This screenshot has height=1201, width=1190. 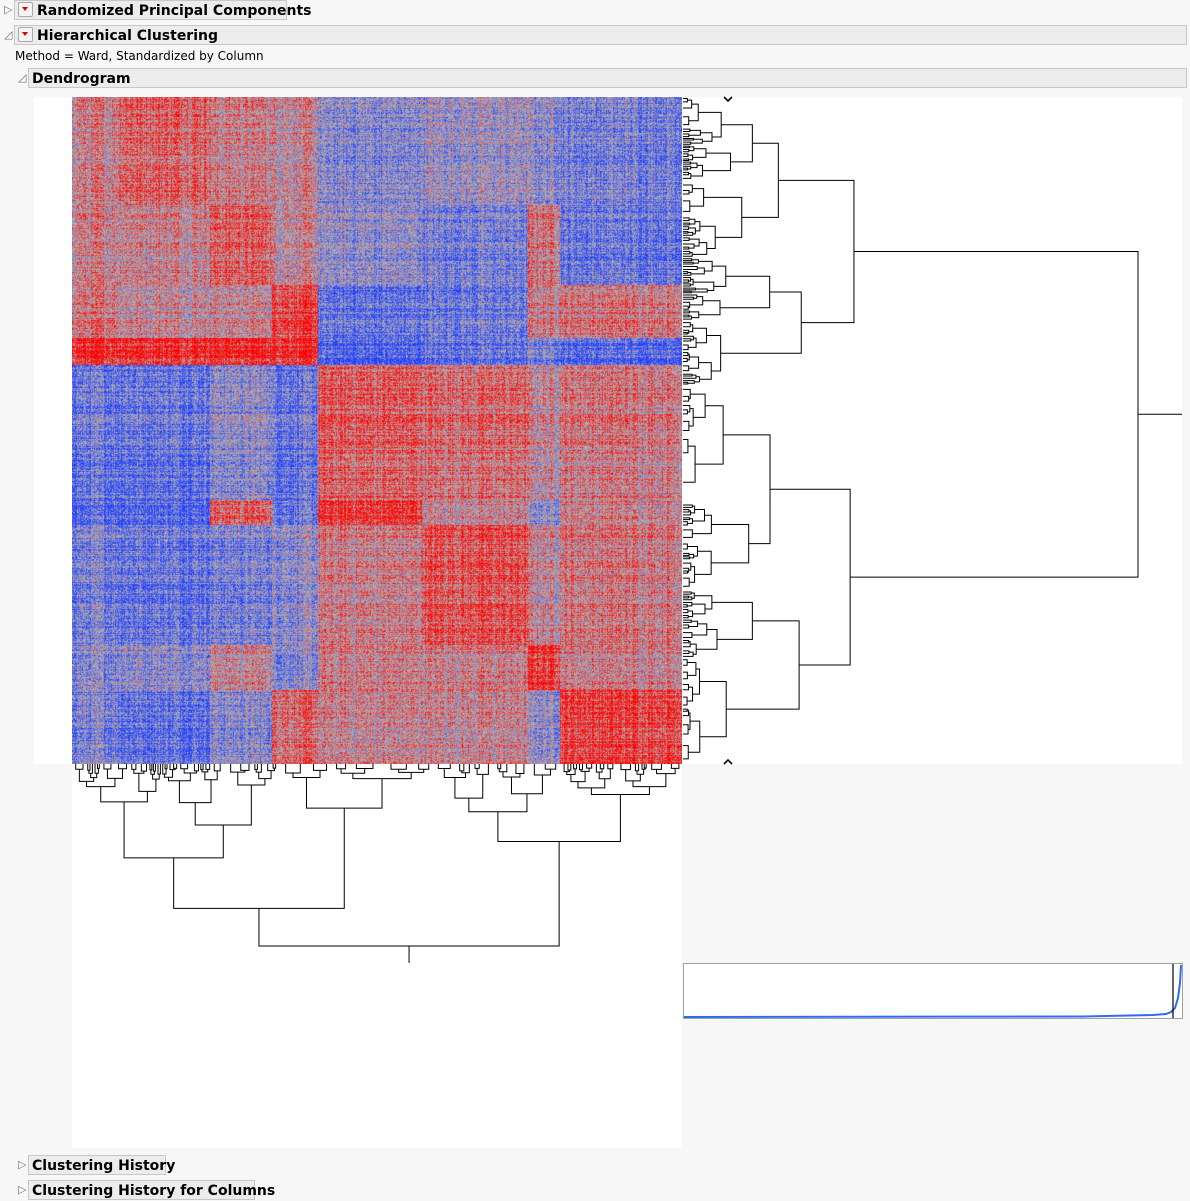 What do you see at coordinates (174, 11) in the screenshot?
I see `section-title: Randomized Principal Components` at bounding box center [174, 11].